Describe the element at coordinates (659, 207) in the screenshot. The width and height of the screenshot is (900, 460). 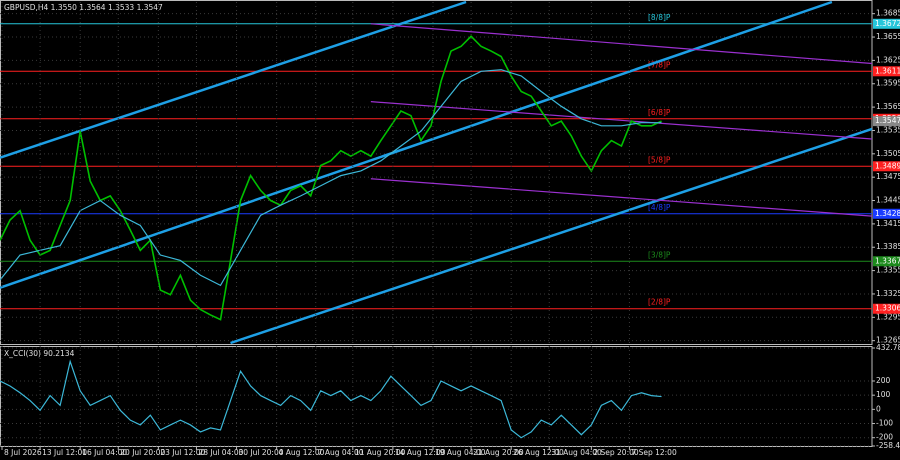
I see `level-label: [4/8]P` at that location.